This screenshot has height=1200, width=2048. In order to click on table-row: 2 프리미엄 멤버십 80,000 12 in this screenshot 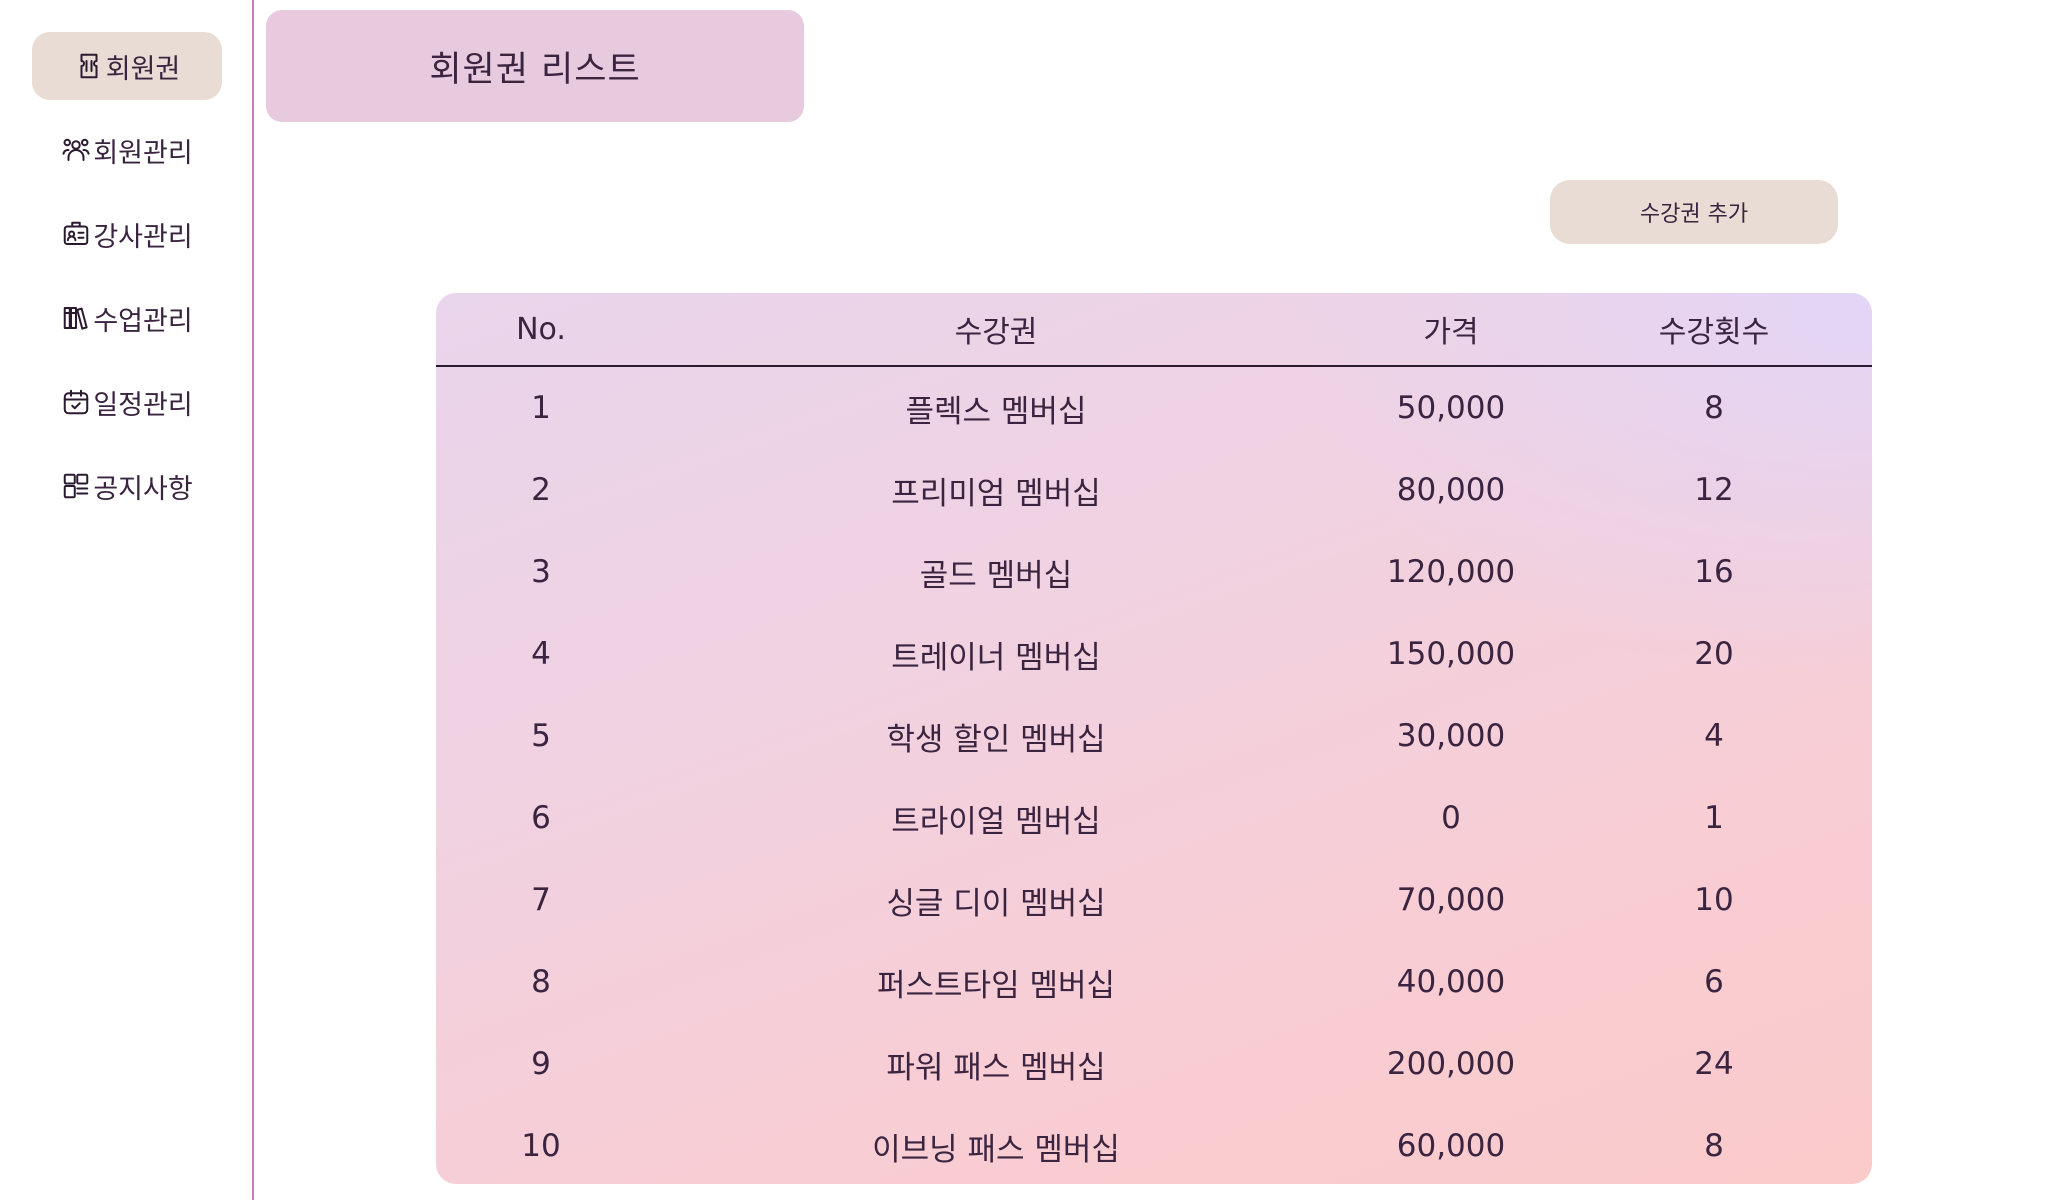, I will do `click(1154, 490)`.